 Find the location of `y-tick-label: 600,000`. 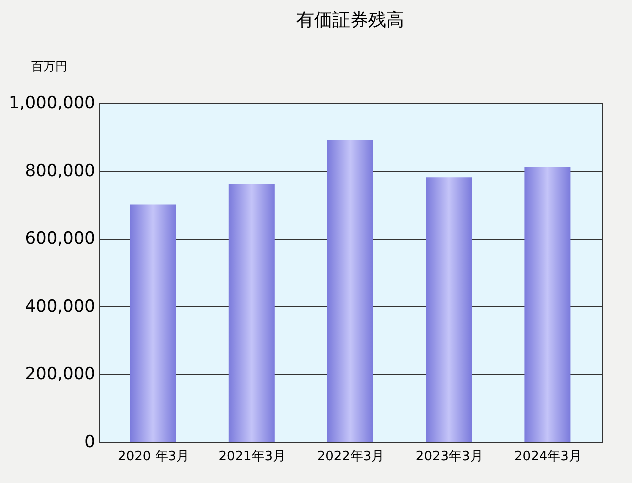

y-tick-label: 600,000 is located at coordinates (60, 239).